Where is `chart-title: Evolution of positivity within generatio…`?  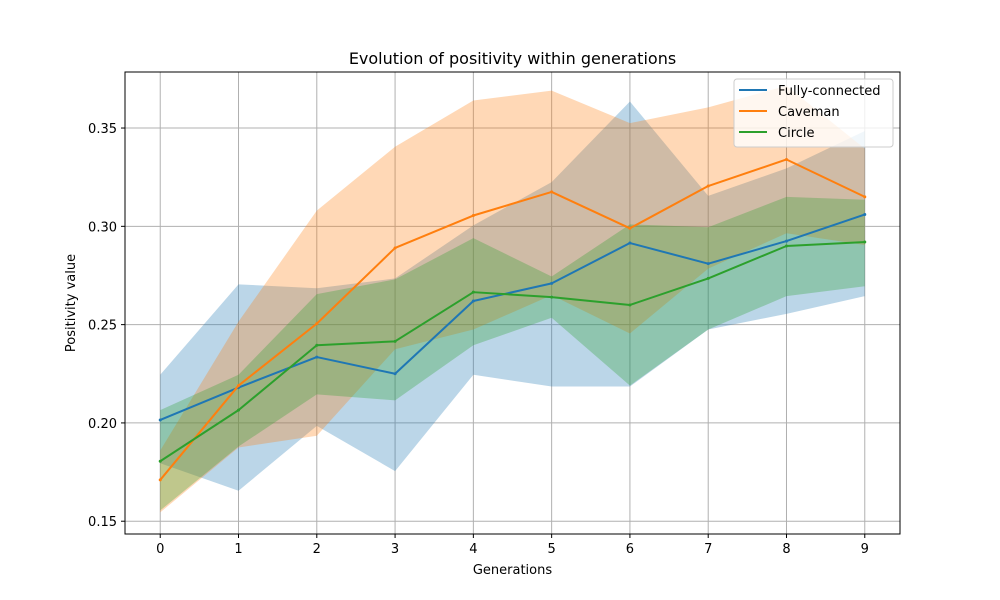
chart-title: Evolution of positivity within generatio… is located at coordinates (512, 58).